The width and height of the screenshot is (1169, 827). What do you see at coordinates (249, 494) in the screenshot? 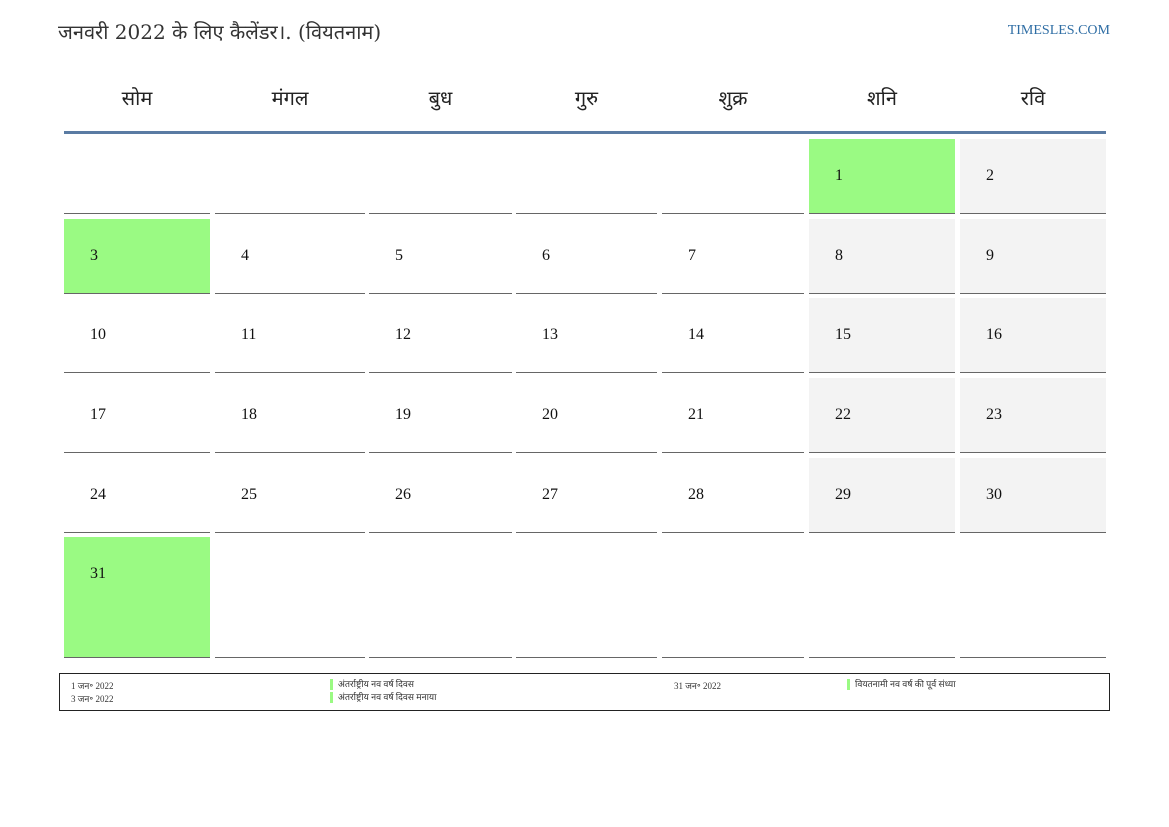
I see `day-number: 25` at bounding box center [249, 494].